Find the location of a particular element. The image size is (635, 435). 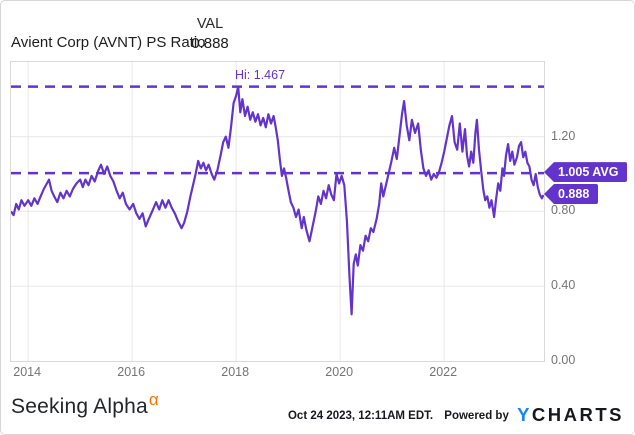

alpha-glyph-icon: α is located at coordinates (153, 399).